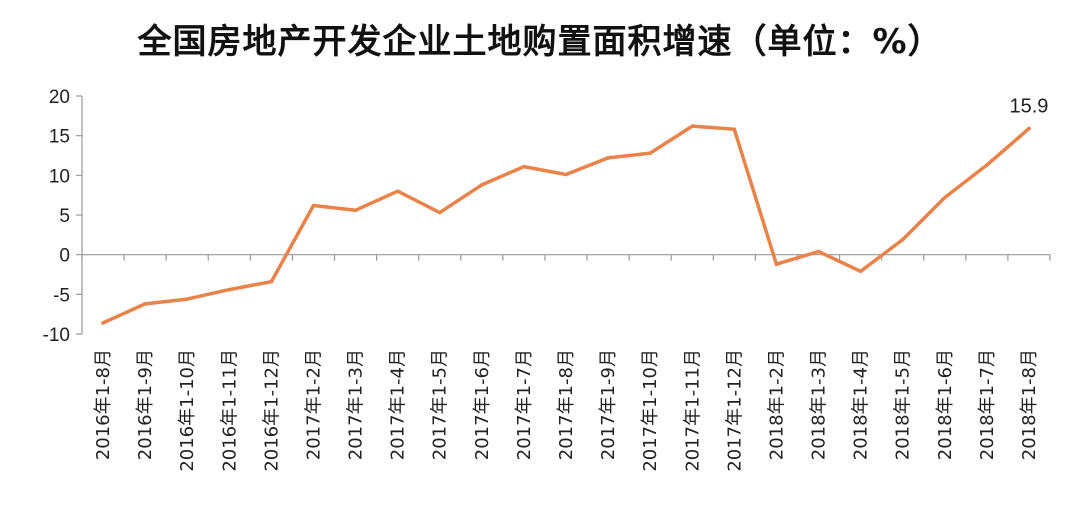 Image resolution: width=1080 pixels, height=525 pixels. I want to click on x-category-label: 2017年1-10月, so click(650, 410).